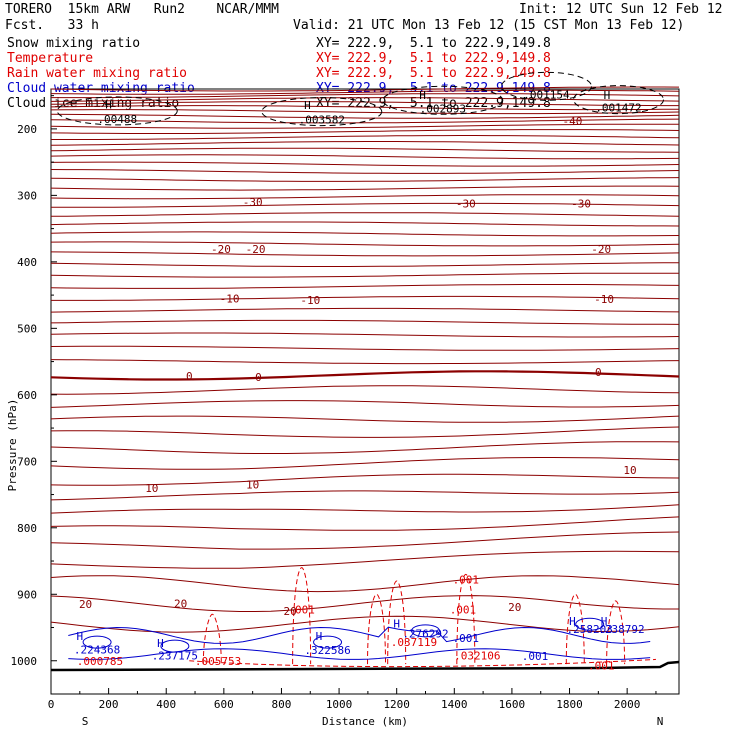  Describe the element at coordinates (433, 73) in the screenshot. I see `legend-rain-xy: XY= 222.9, 5.1 to 222.9,149.8` at that location.